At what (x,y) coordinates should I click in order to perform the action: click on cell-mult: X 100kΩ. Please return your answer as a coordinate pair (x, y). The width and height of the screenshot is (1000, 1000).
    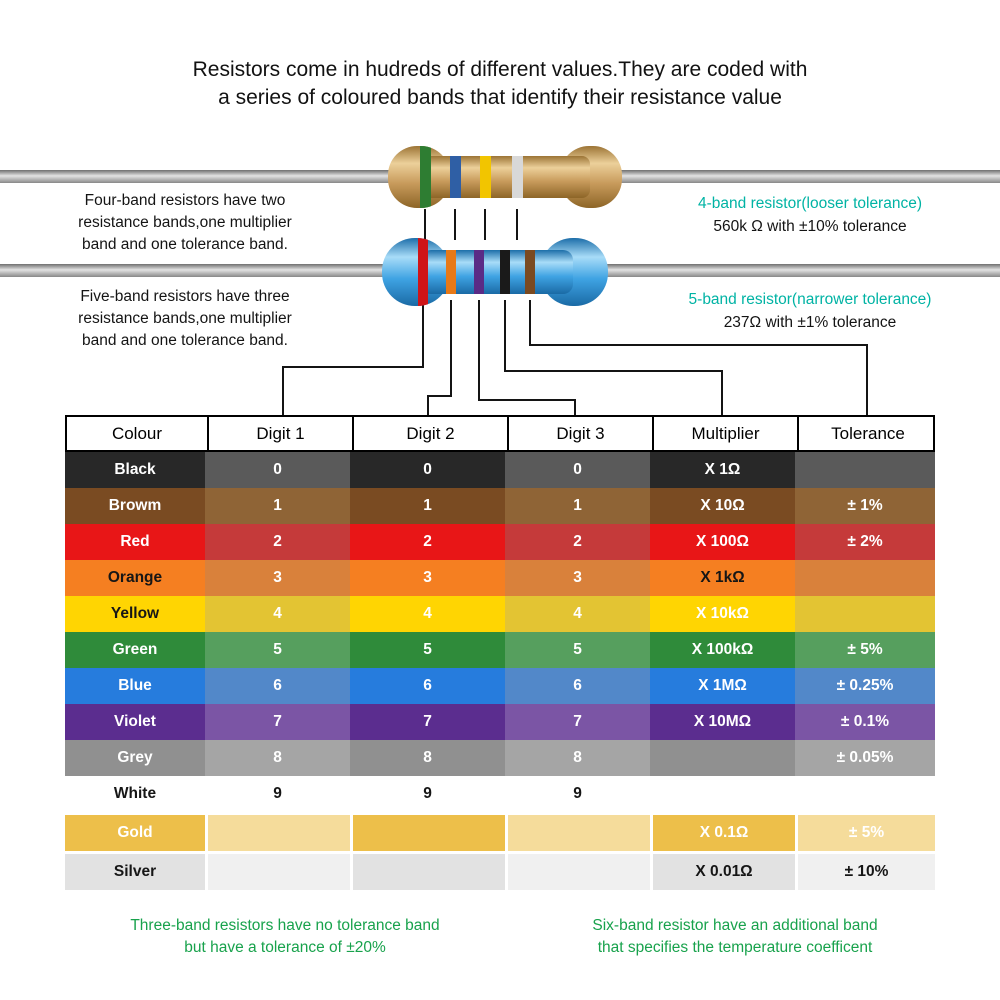
    Looking at the image, I should click on (722, 650).